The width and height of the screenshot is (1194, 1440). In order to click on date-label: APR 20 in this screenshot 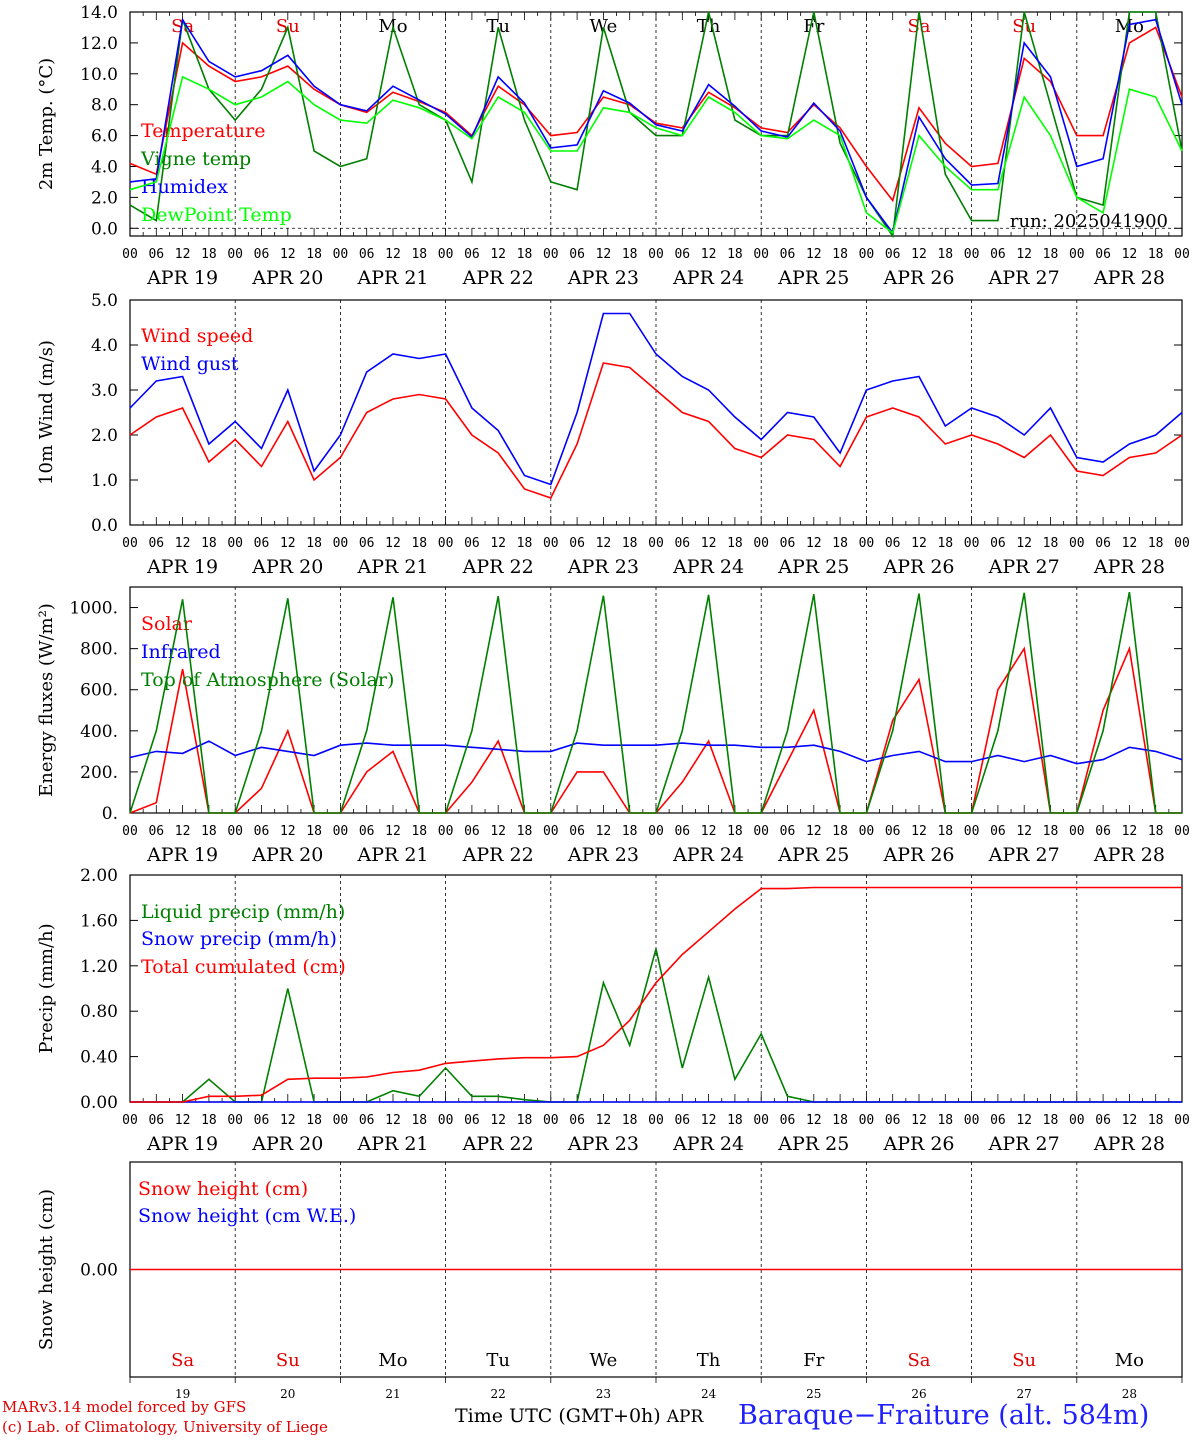, I will do `click(287, 1144)`.